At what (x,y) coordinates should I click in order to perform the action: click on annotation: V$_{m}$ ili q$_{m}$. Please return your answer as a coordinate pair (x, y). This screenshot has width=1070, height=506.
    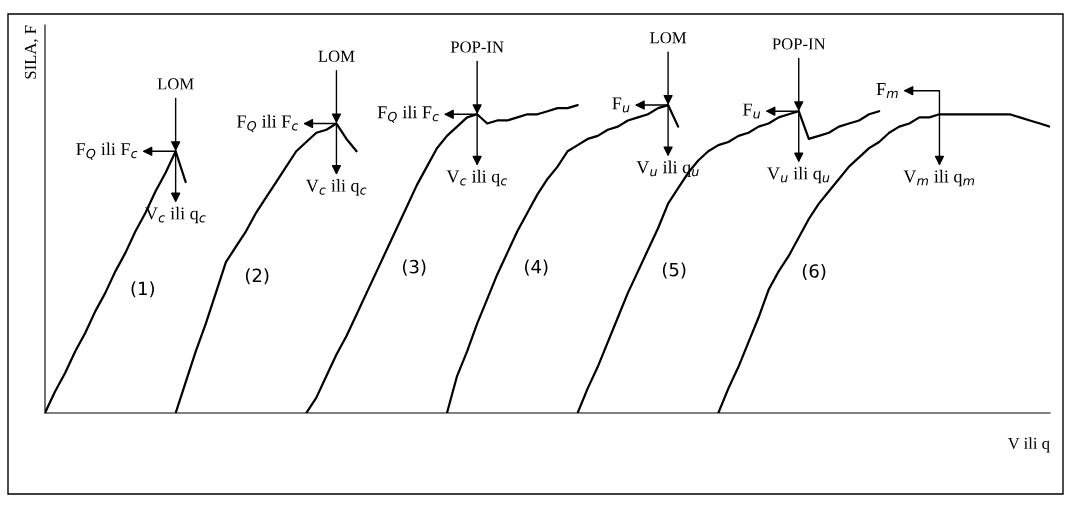
    Looking at the image, I should click on (939, 178).